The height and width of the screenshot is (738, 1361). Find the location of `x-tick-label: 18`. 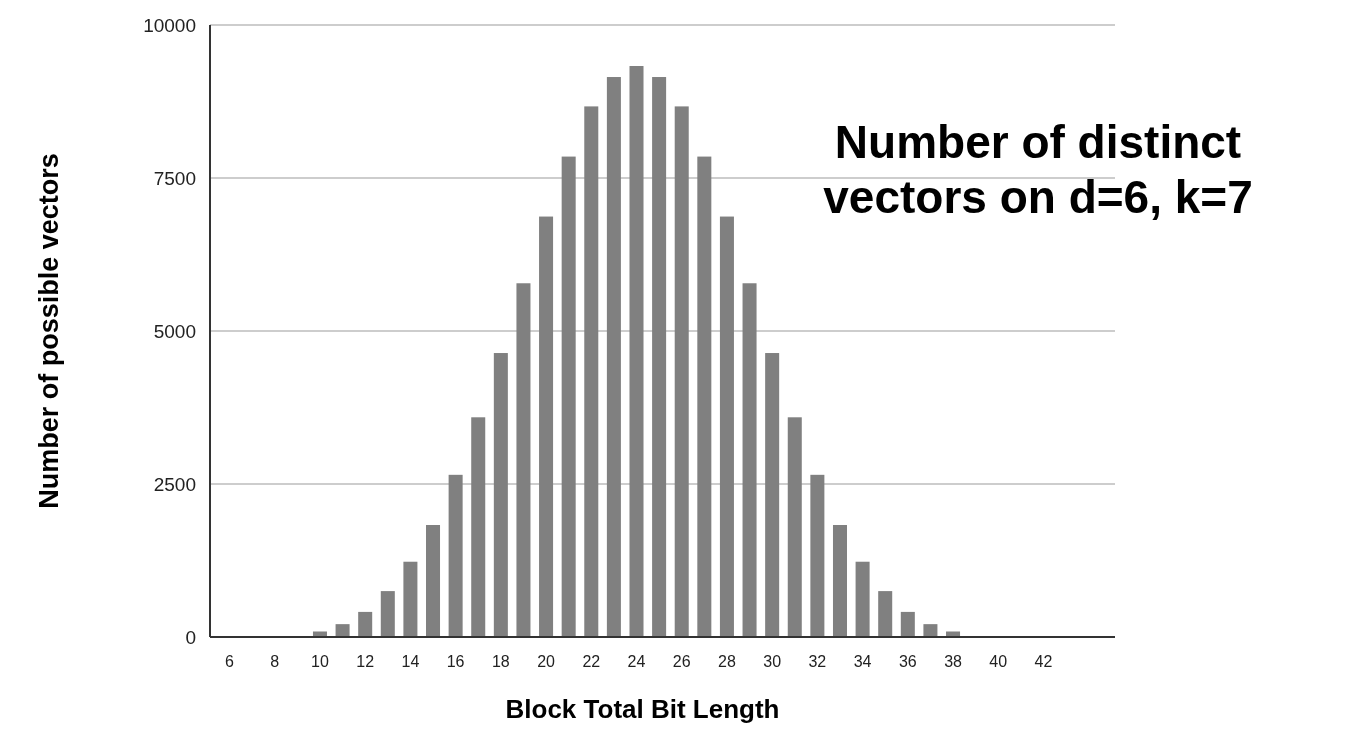

x-tick-label: 18 is located at coordinates (500, 661).